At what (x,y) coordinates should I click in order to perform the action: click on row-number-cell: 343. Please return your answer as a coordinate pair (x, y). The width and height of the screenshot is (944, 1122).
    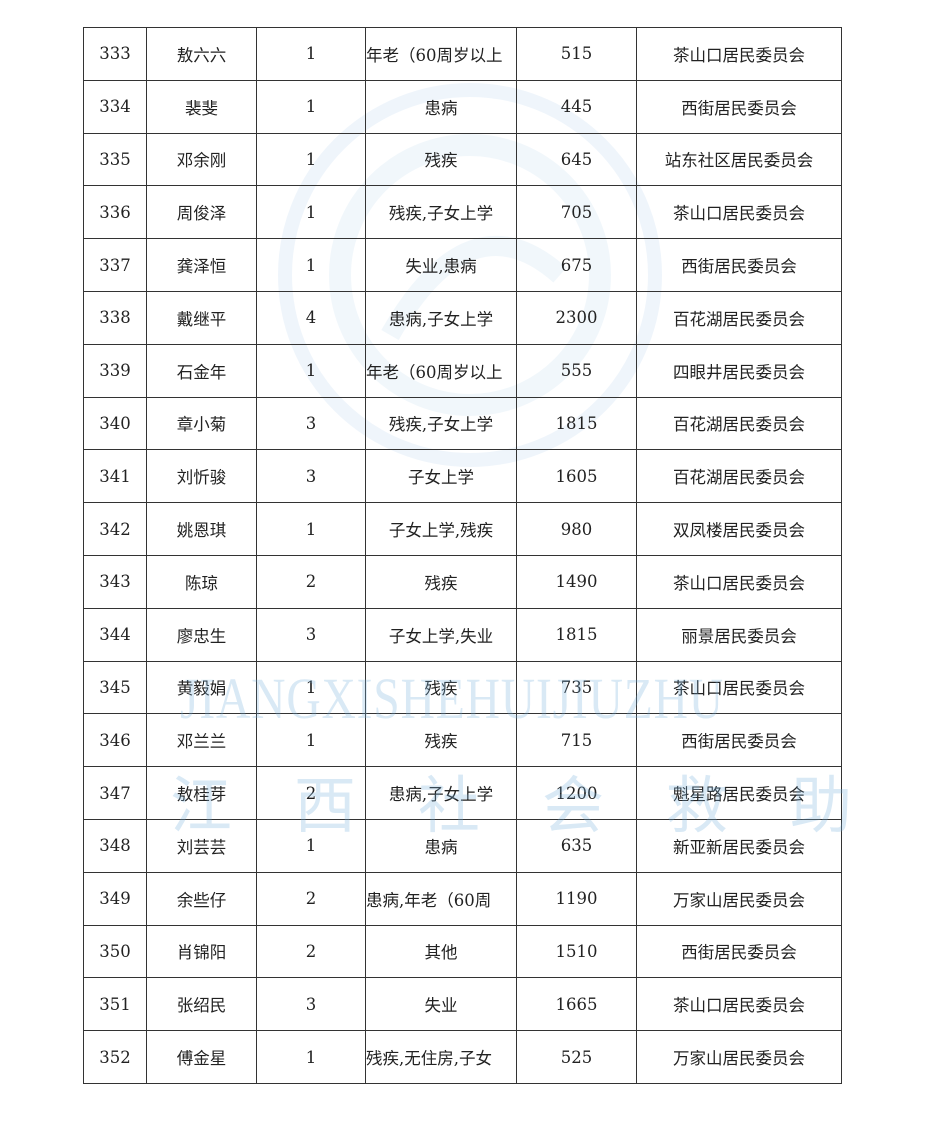
    Looking at the image, I should click on (115, 581).